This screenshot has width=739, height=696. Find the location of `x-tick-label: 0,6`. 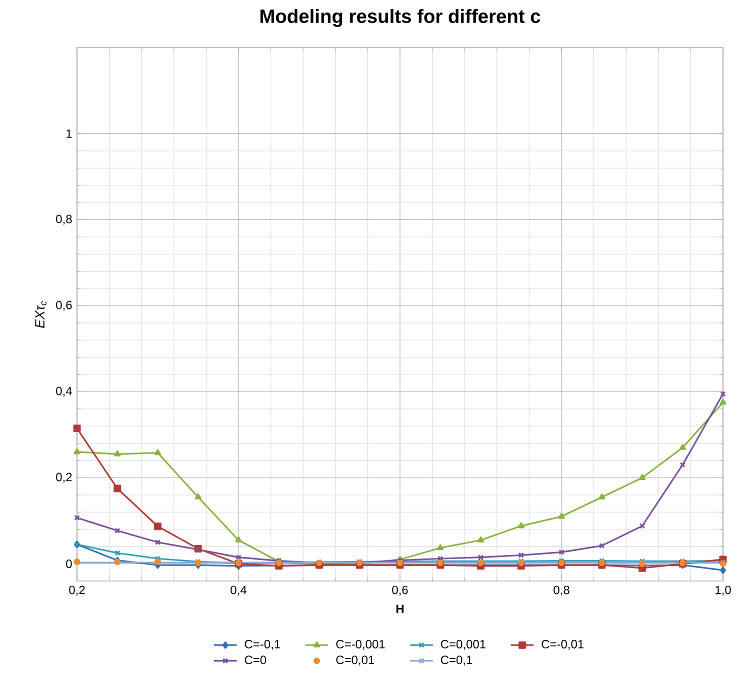

x-tick-label: 0,6 is located at coordinates (400, 591).